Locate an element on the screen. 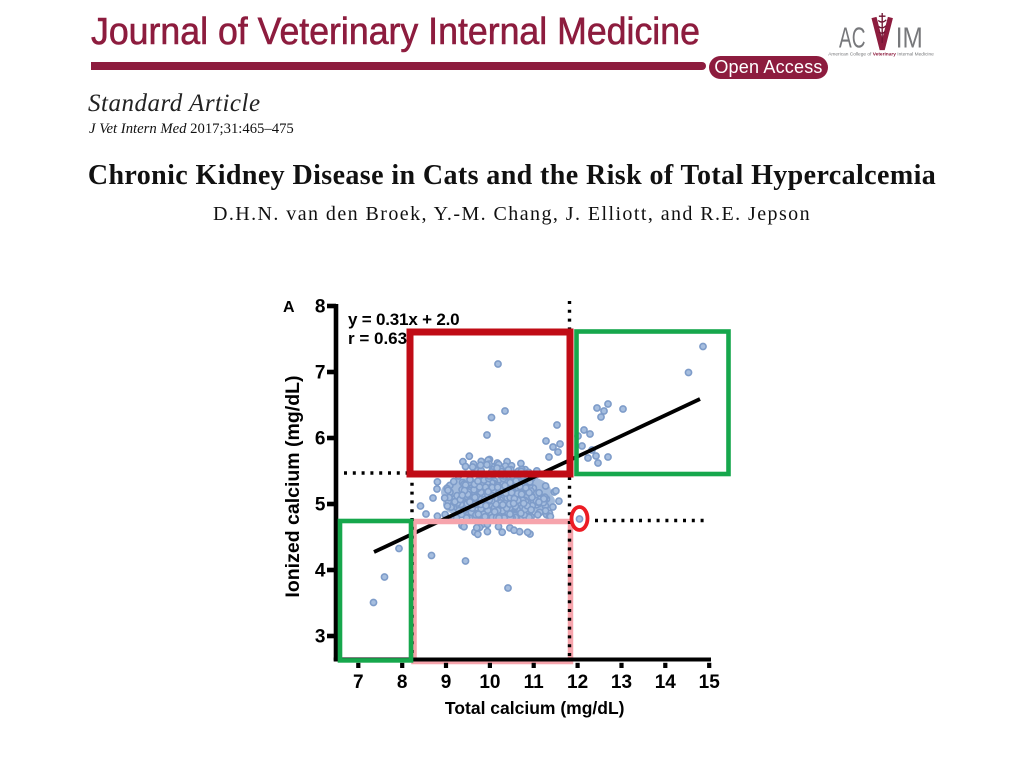 This screenshot has width=1024, height=767. svg-text: 3 is located at coordinates (320, 637).